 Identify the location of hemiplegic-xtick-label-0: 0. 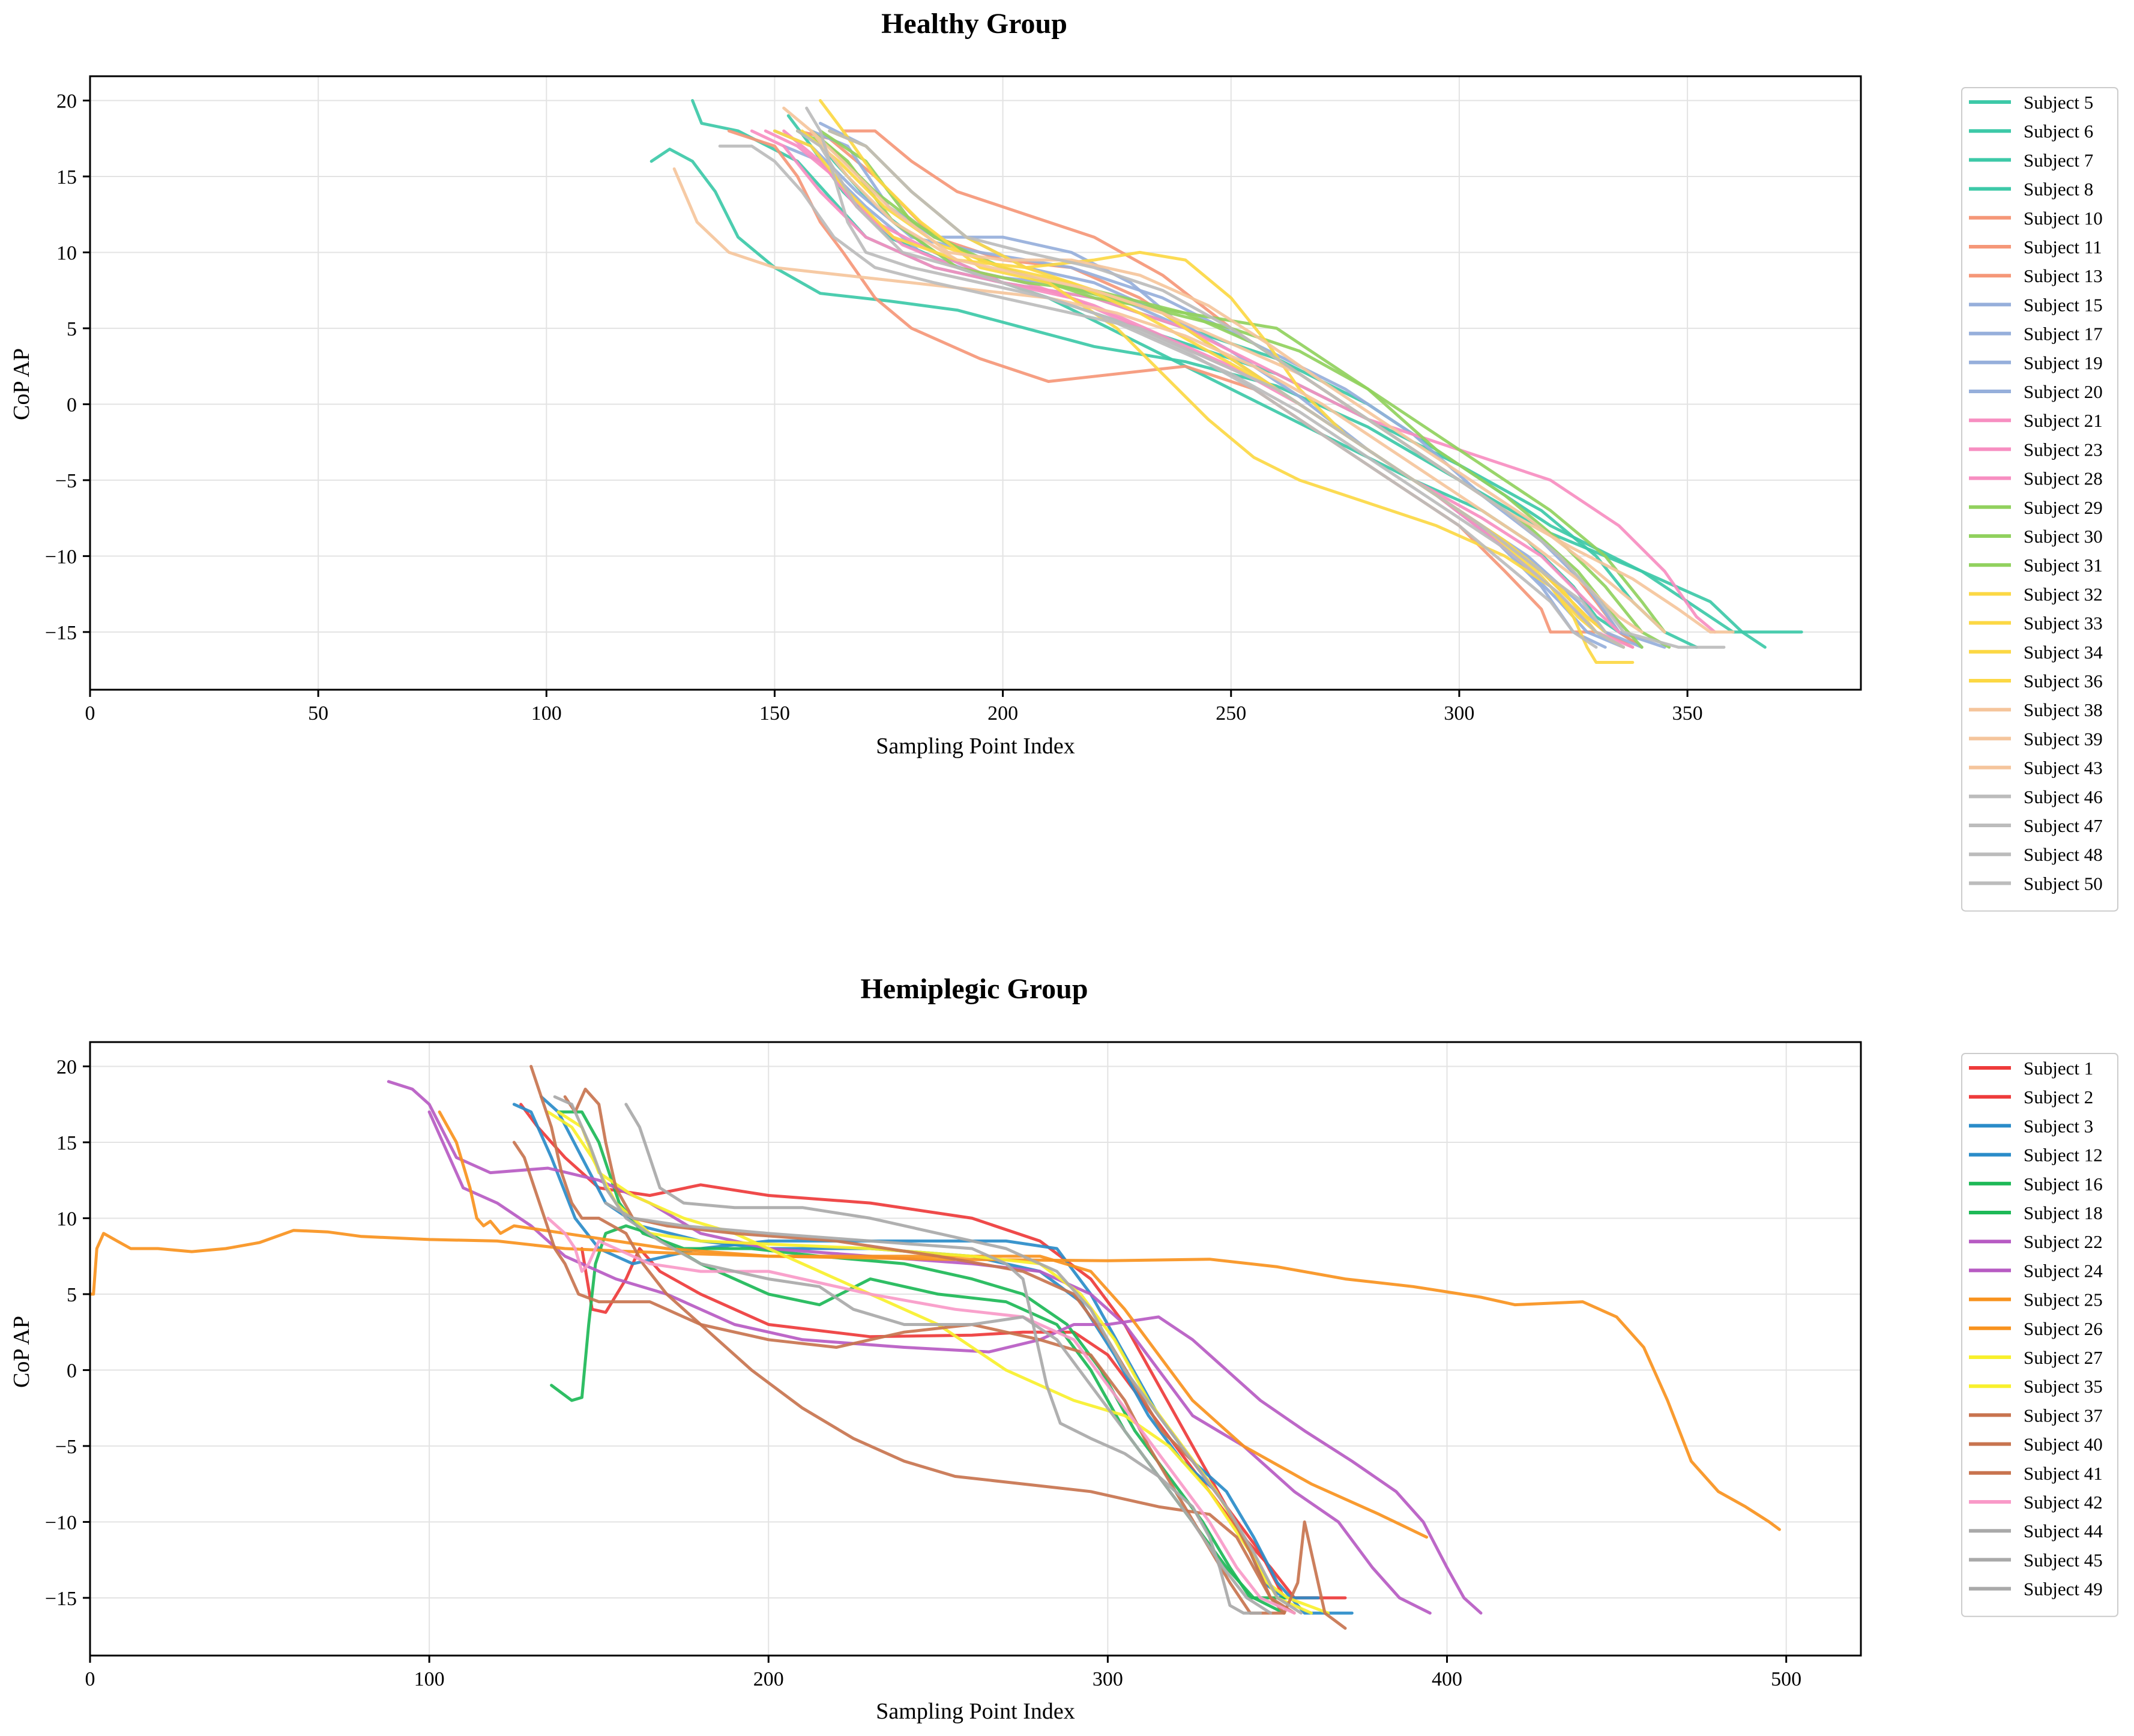
(90, 1679).